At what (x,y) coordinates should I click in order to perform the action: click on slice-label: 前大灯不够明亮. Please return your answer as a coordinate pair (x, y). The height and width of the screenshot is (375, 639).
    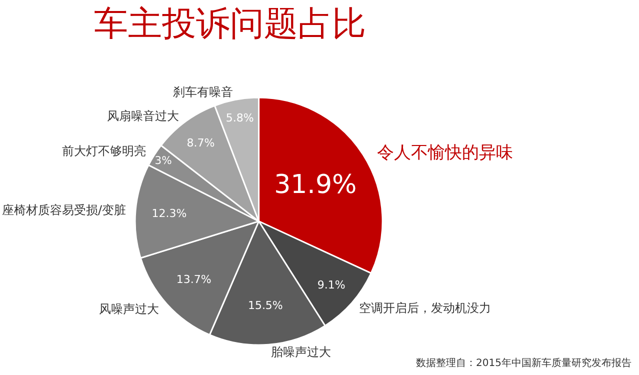
    Looking at the image, I should click on (104, 151).